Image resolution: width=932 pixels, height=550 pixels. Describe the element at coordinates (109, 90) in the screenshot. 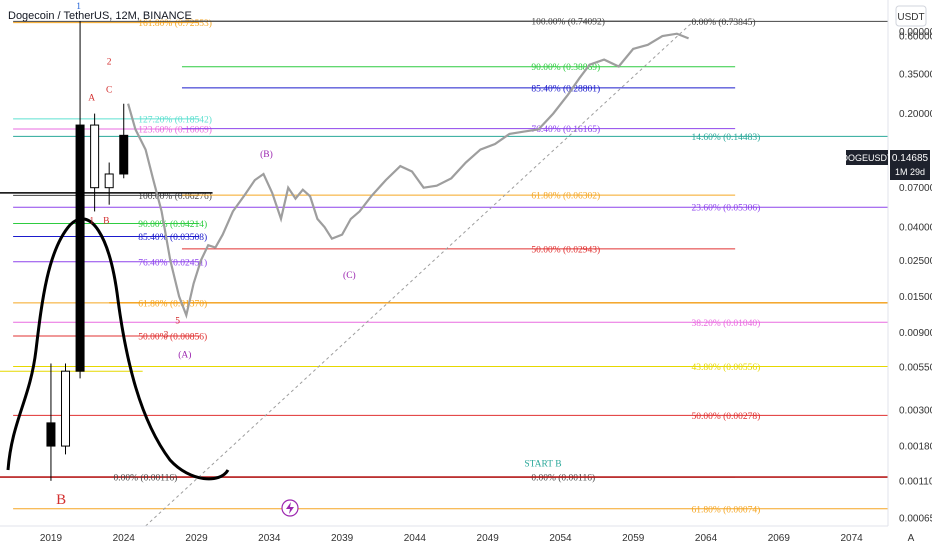

I see `wave-label: C` at that location.